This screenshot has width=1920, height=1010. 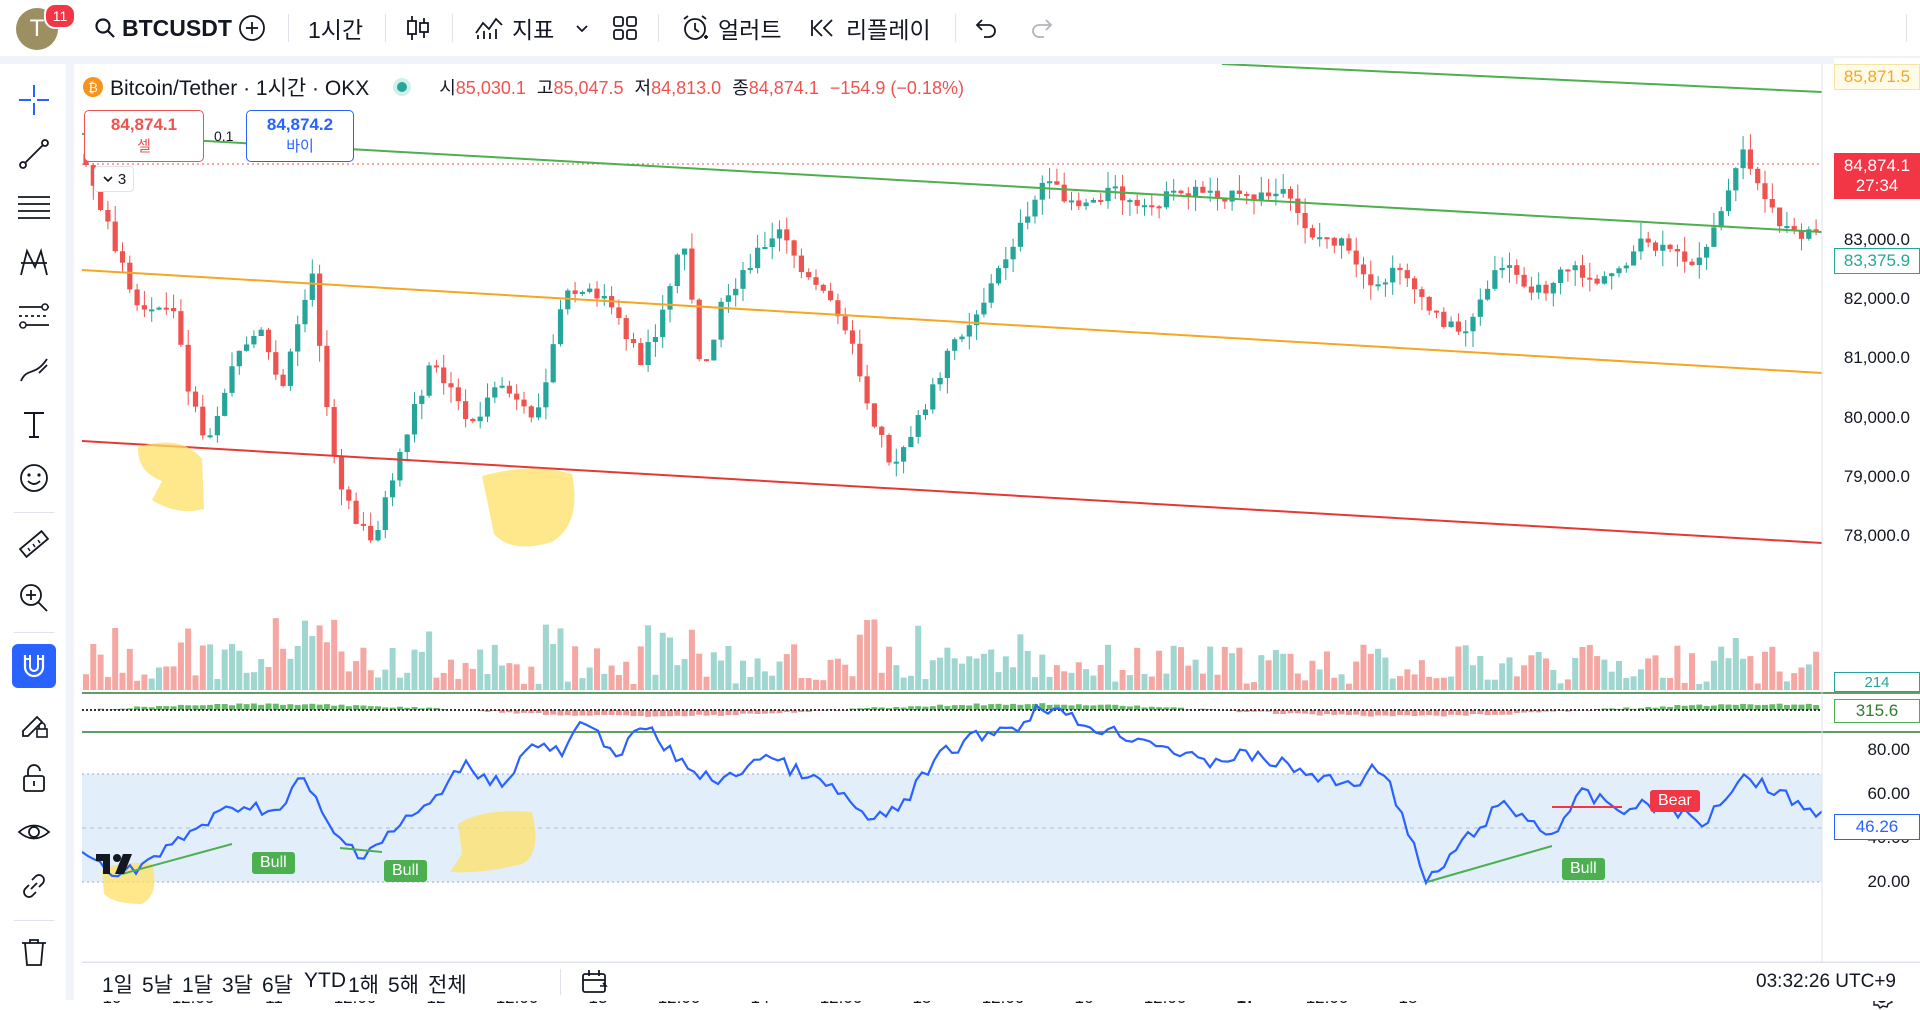 What do you see at coordinates (34, 598) in the screenshot?
I see `zoom-in-tool` at bounding box center [34, 598].